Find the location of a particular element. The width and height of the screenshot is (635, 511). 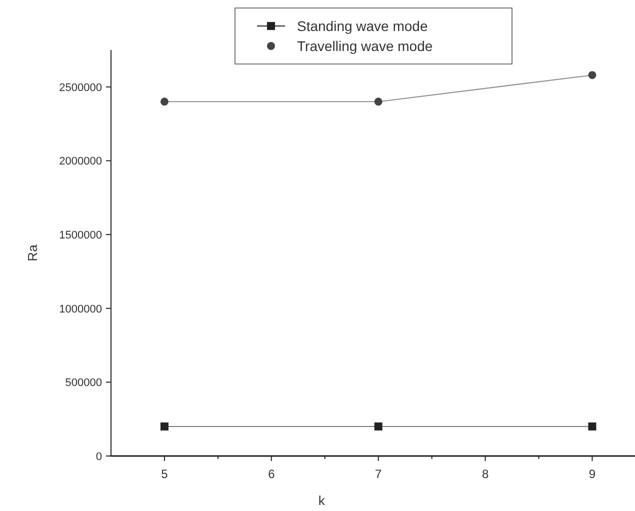

y-tick-label: 2000000 is located at coordinates (80, 162).